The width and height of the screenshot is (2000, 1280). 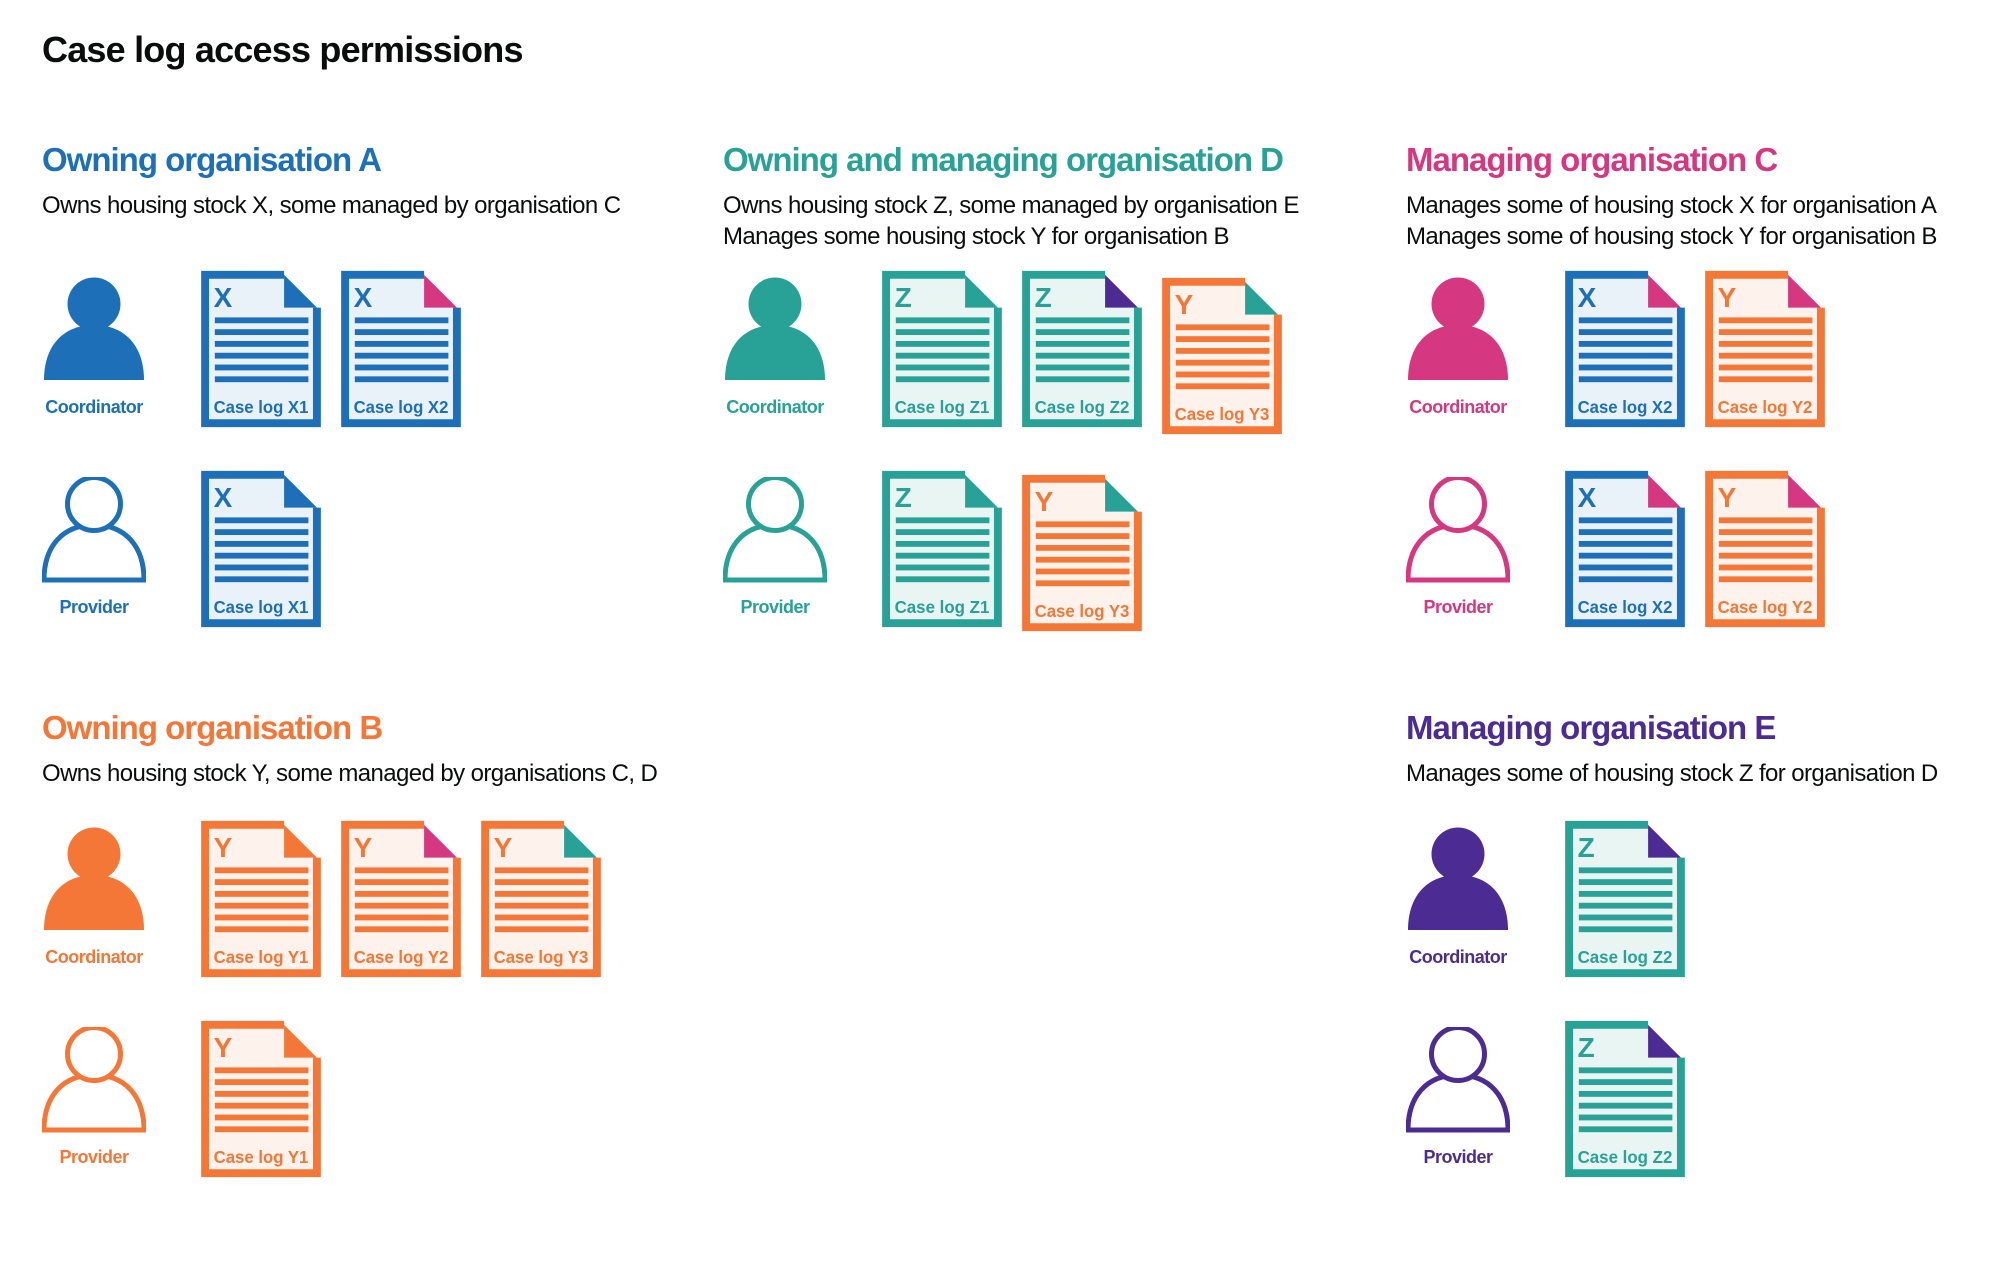 I want to click on case-log-document: Y Case log Y2, so click(x=1765, y=549).